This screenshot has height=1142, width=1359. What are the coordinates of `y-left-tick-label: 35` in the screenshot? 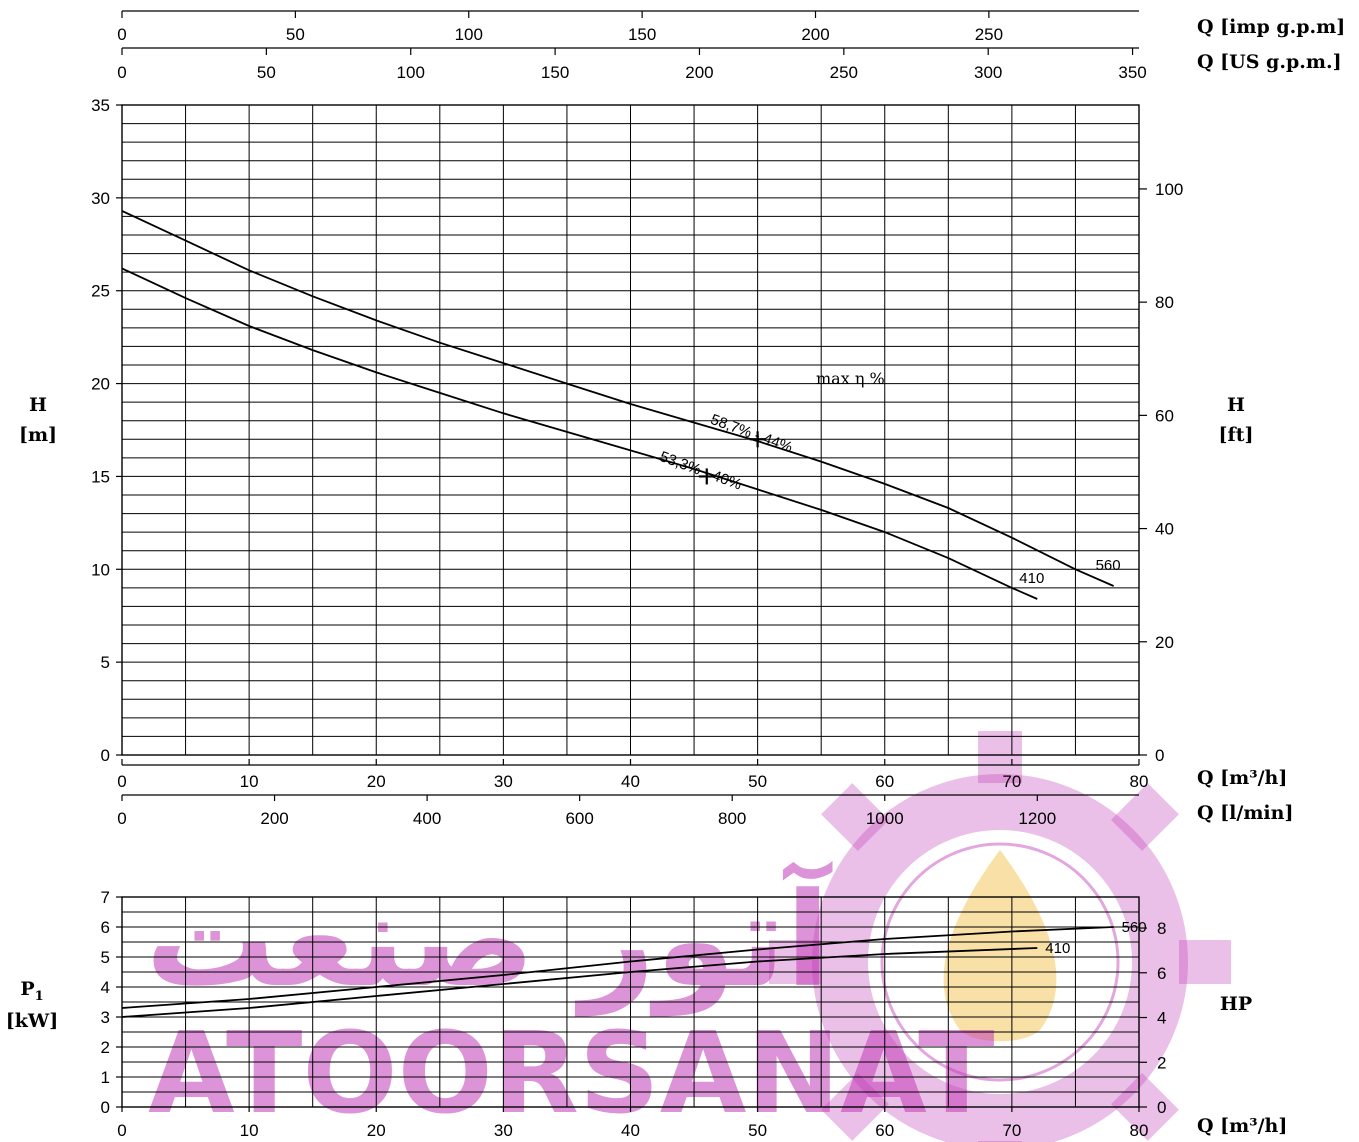 It's located at (100, 105).